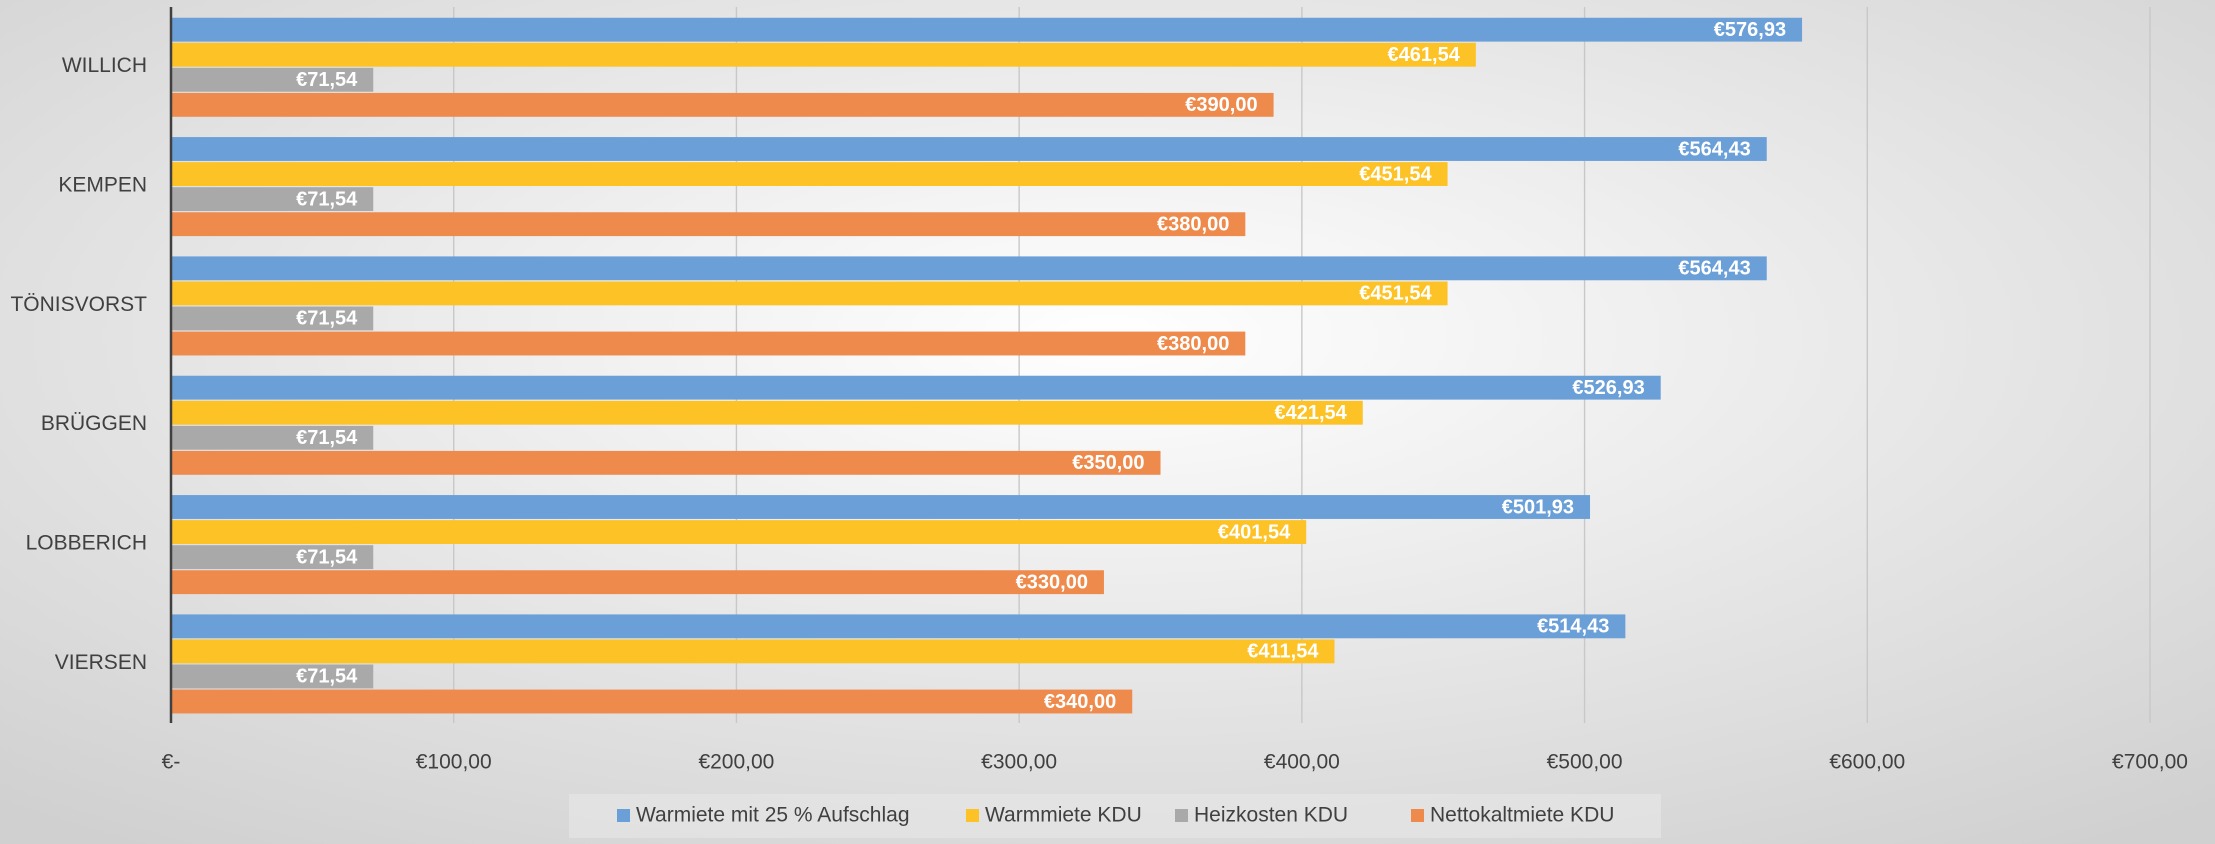 This screenshot has width=2215, height=844. Describe the element at coordinates (1867, 762) in the screenshot. I see `x-tick-label: €600,00` at that location.